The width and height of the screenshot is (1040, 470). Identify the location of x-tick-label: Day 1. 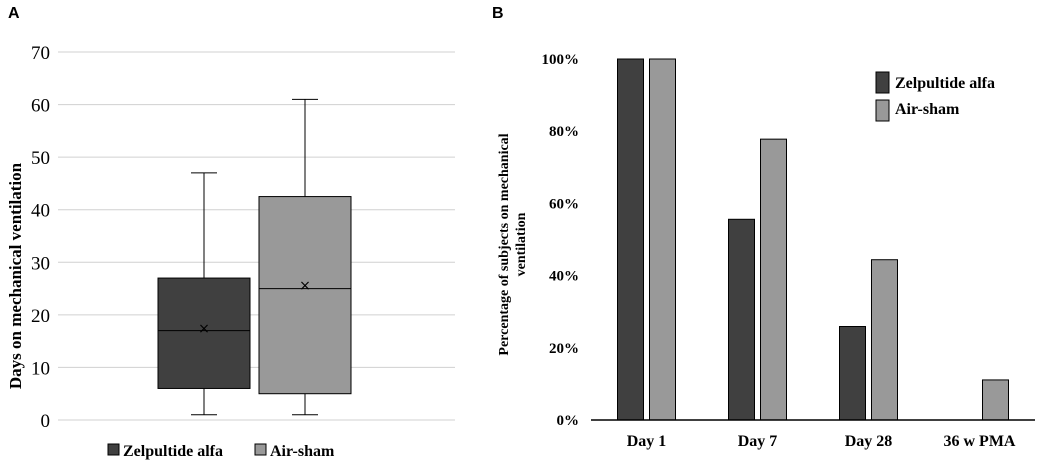
(647, 441).